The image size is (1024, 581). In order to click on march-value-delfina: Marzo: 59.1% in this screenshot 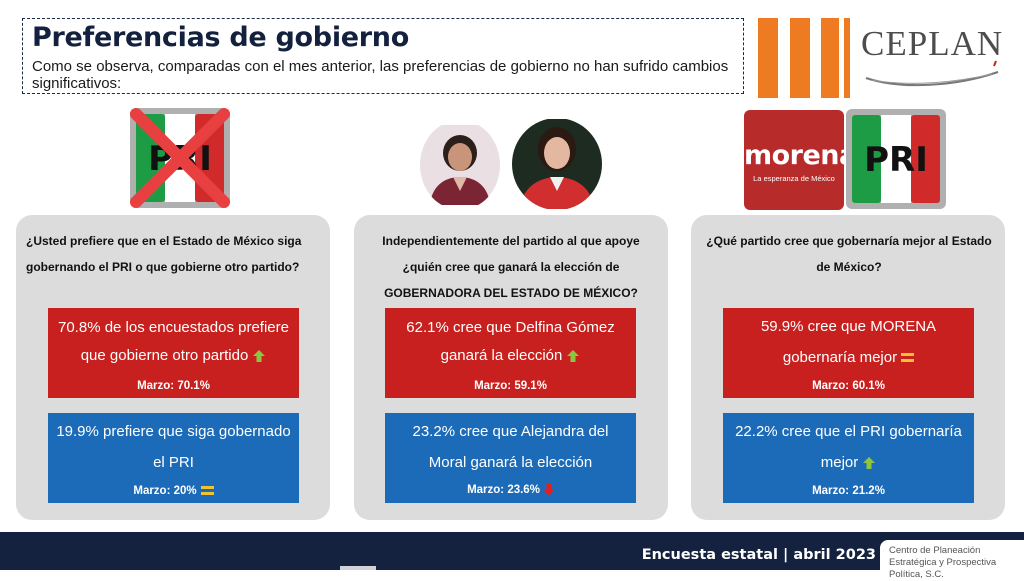, I will do `click(510, 386)`.